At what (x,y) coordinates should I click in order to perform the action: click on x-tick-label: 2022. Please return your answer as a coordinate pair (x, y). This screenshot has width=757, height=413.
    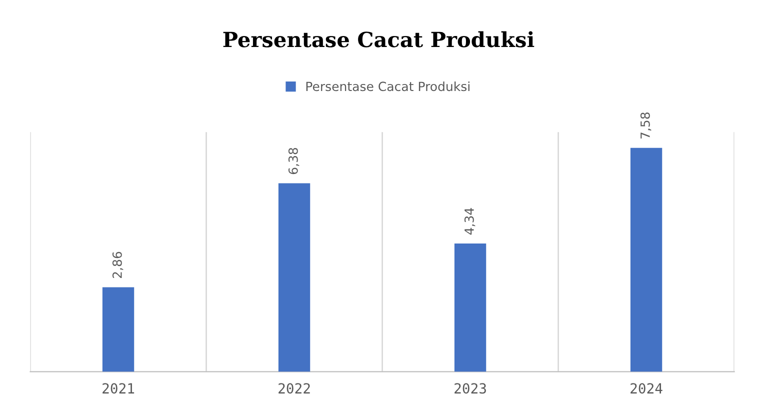
    Looking at the image, I should click on (294, 388).